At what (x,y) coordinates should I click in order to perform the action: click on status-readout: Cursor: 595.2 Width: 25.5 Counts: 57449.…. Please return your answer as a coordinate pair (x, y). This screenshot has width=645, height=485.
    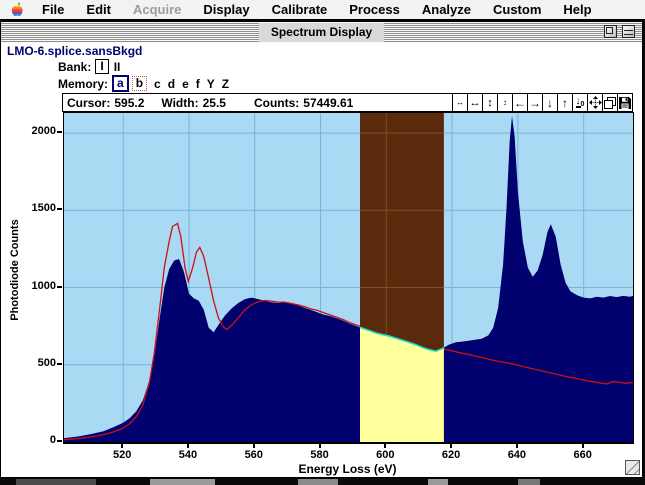
    Looking at the image, I should click on (257, 102).